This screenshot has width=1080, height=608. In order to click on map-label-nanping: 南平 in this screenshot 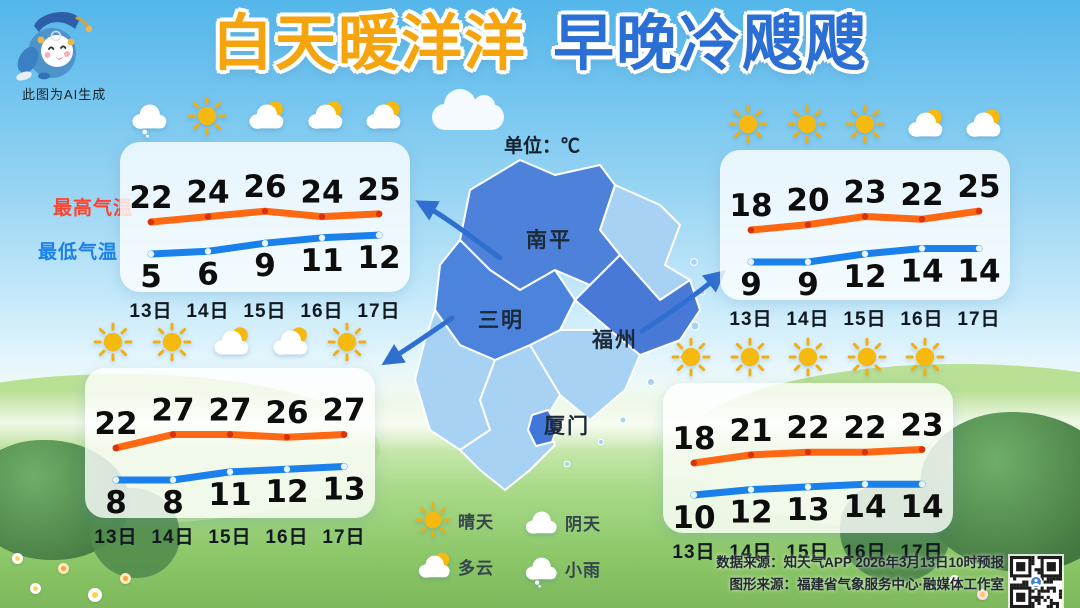, I will do `click(549, 240)`.